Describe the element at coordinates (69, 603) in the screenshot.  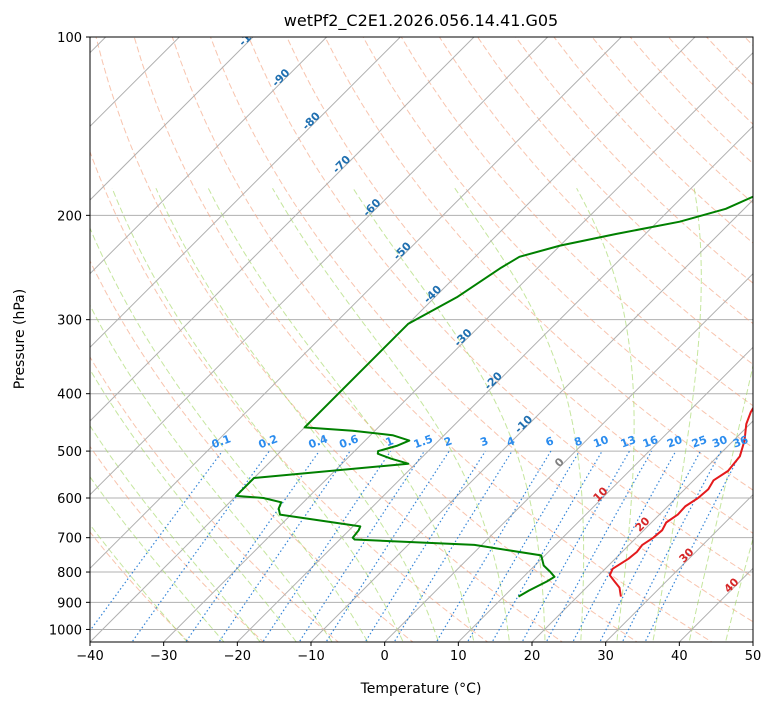
I see `y-tick-label: 900` at that location.